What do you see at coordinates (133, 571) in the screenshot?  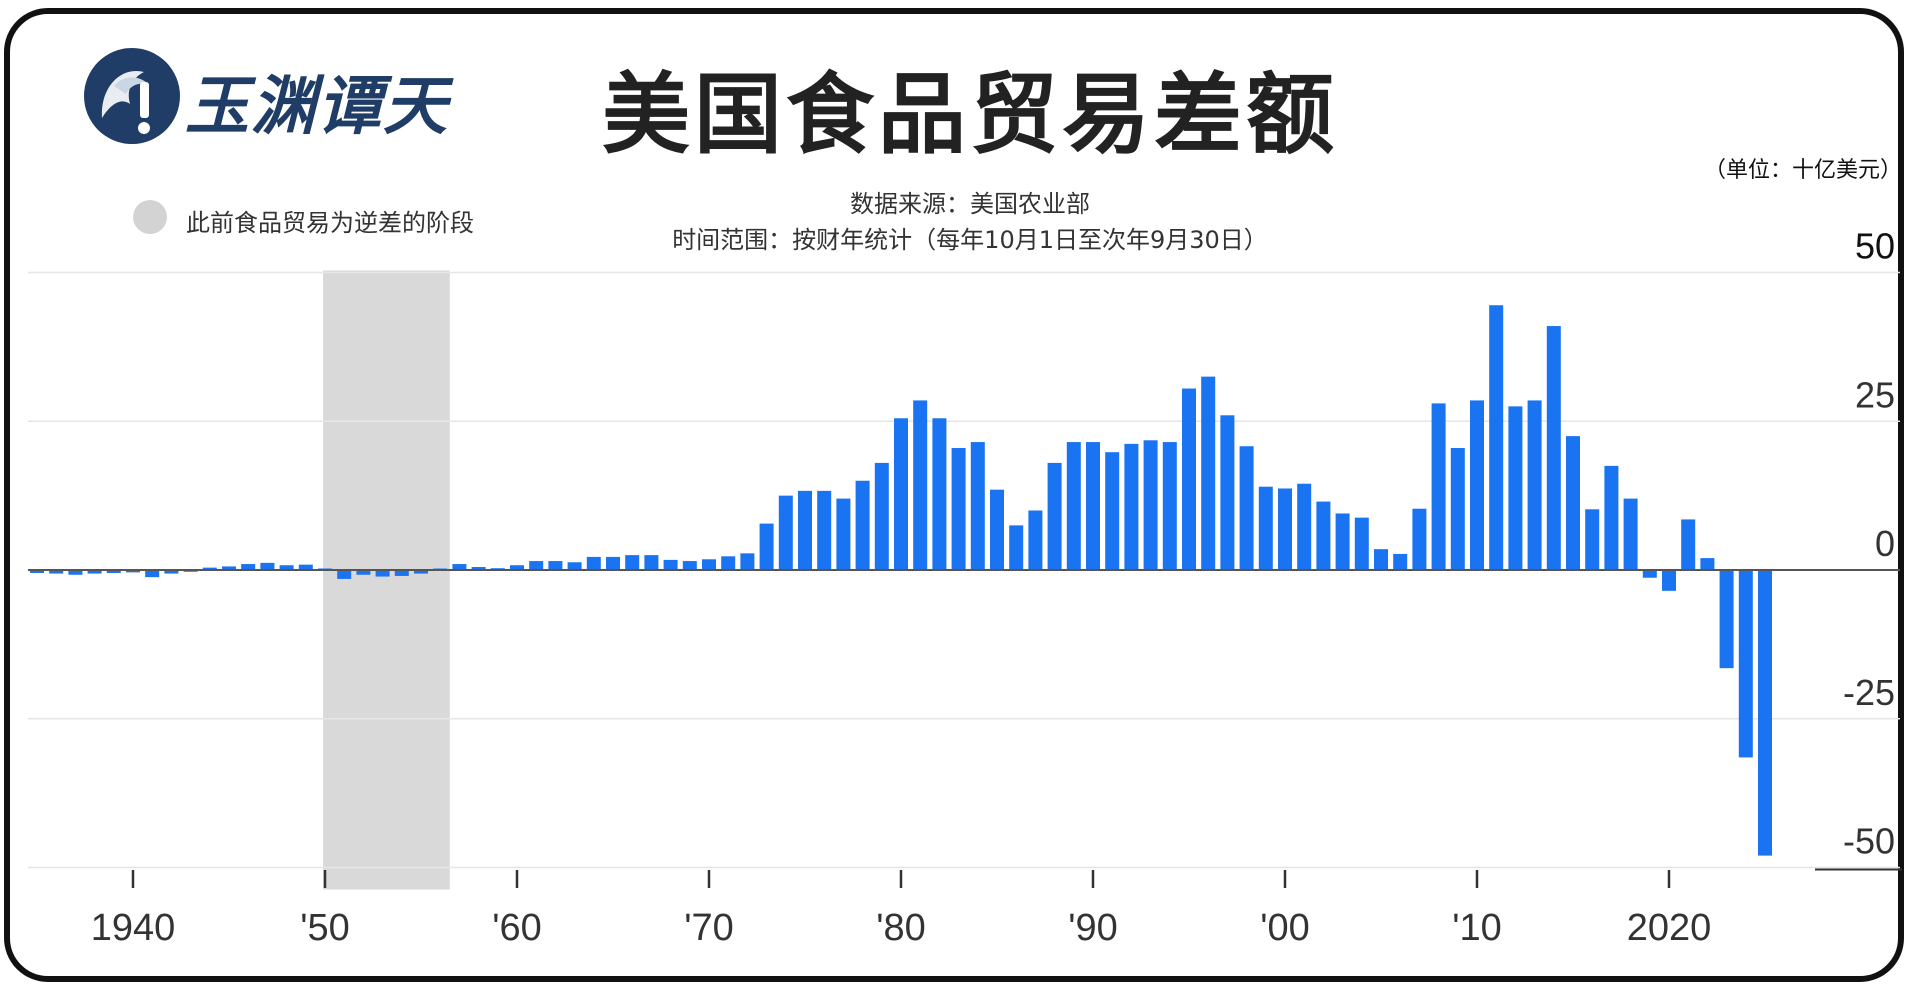 I see `bar-1940` at bounding box center [133, 571].